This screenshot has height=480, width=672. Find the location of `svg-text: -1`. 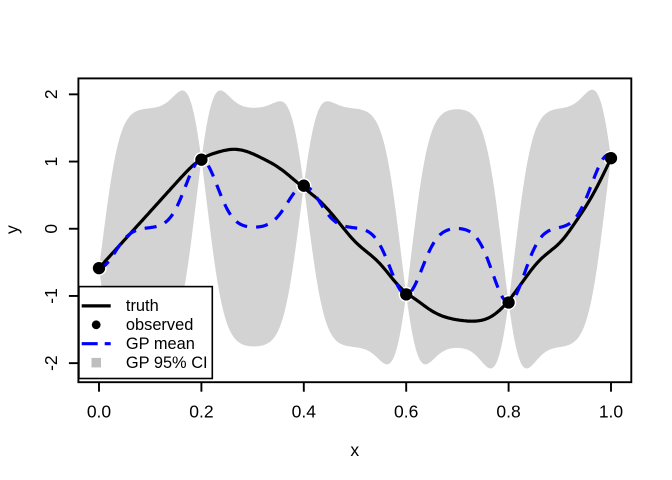

svg-text: -1 is located at coordinates (51, 296).